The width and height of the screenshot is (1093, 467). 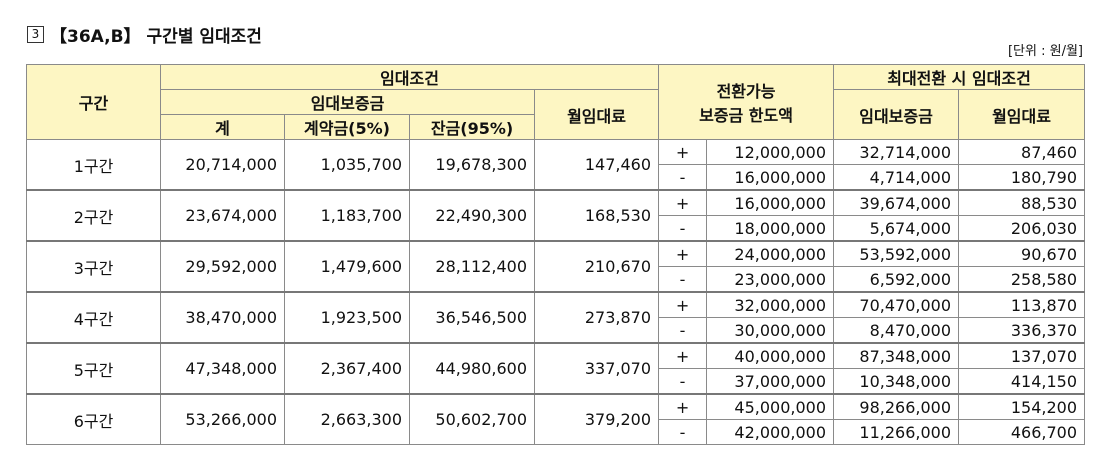 What do you see at coordinates (896, 114) in the screenshot?
I see `header-max-deposit: 임대보증금` at bounding box center [896, 114].